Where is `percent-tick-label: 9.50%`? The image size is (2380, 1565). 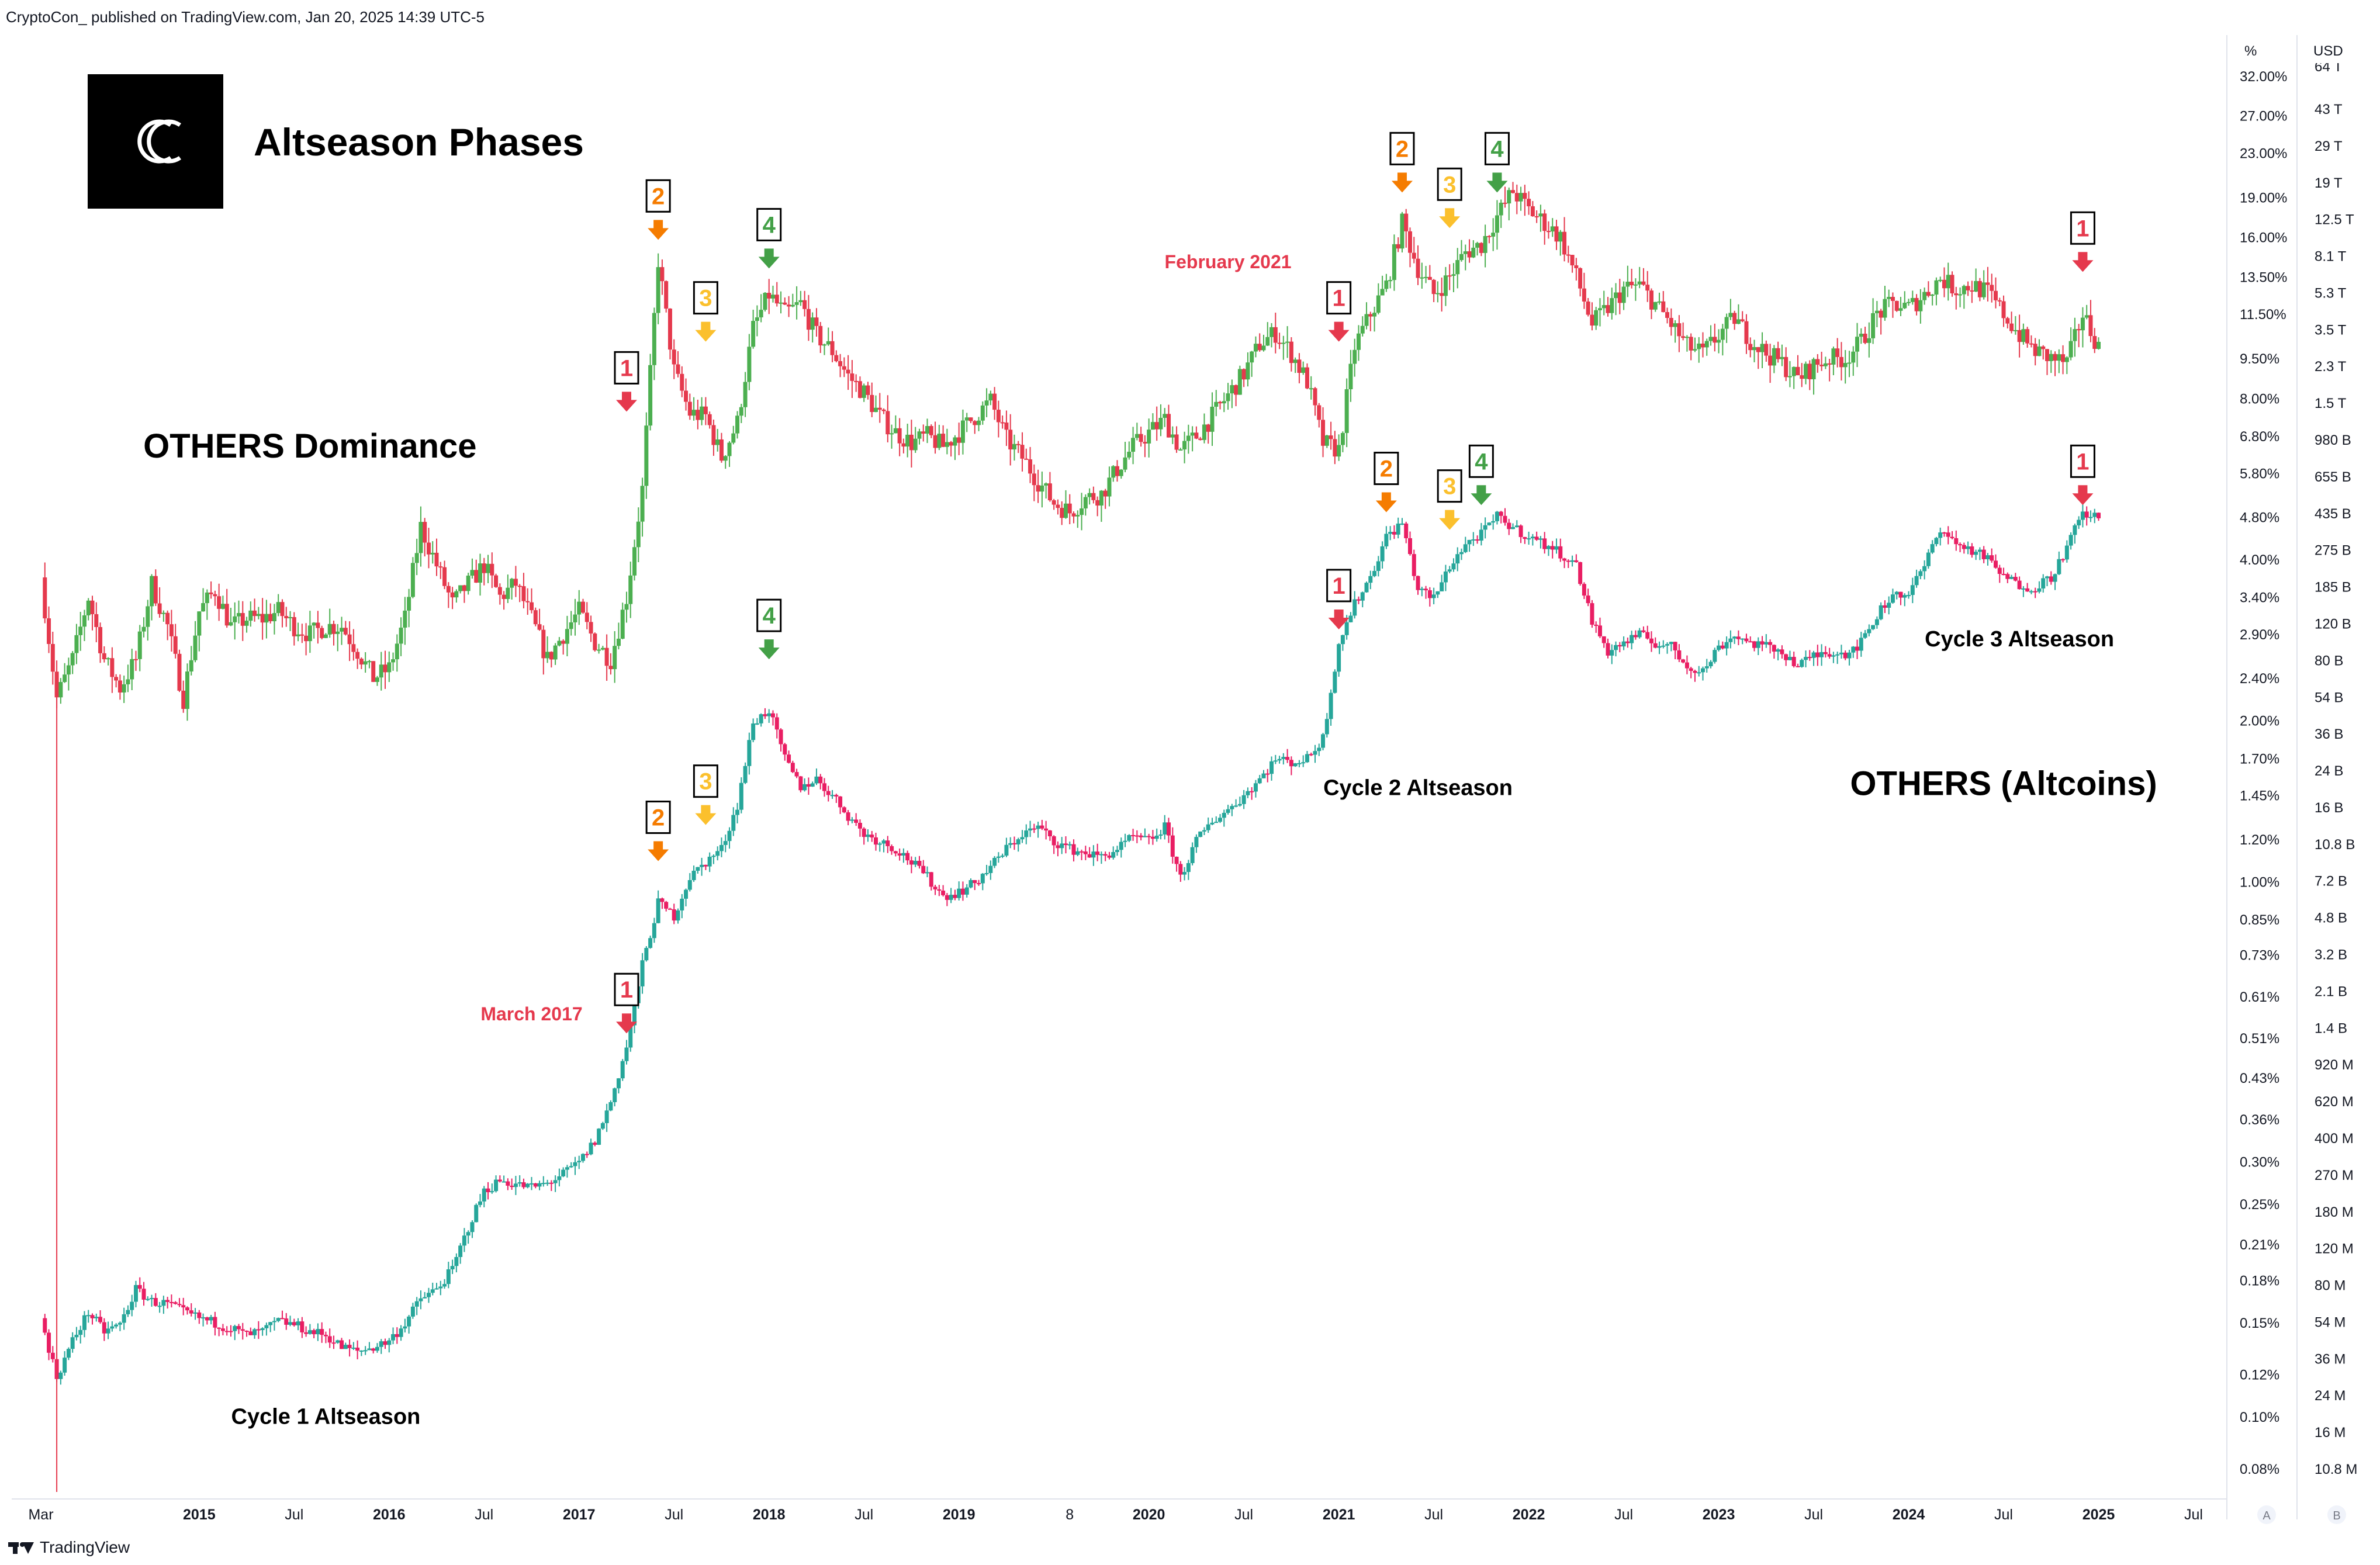
percent-tick-label: 9.50% is located at coordinates (2259, 359).